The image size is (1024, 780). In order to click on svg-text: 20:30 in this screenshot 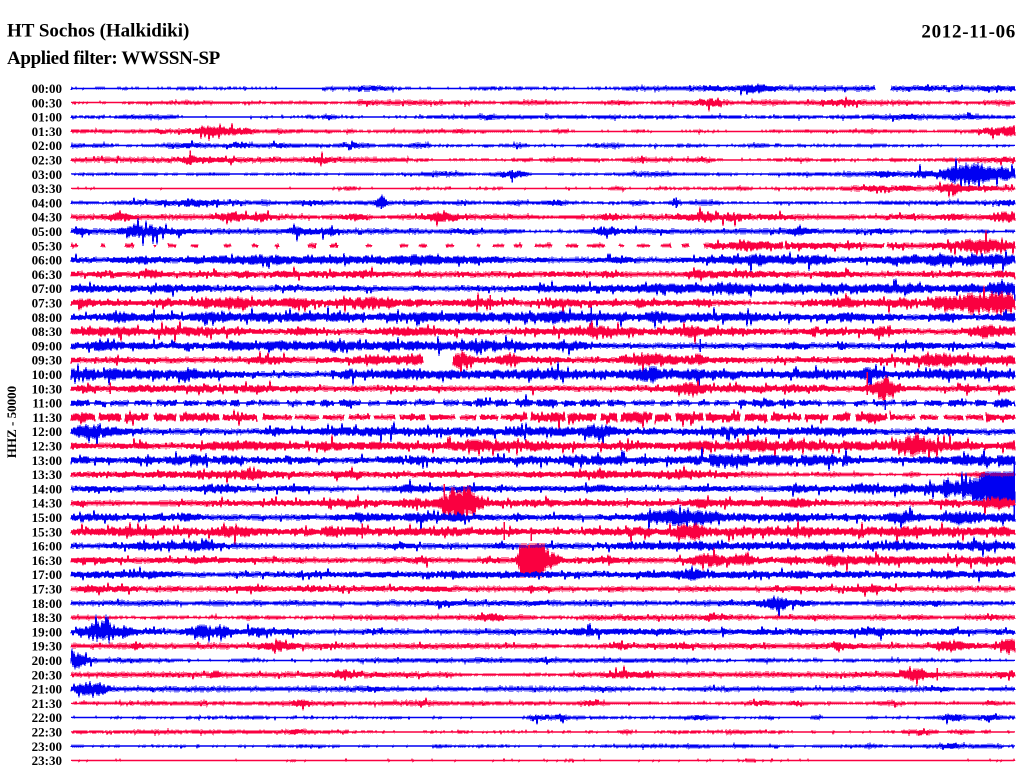, I will do `click(47, 674)`.